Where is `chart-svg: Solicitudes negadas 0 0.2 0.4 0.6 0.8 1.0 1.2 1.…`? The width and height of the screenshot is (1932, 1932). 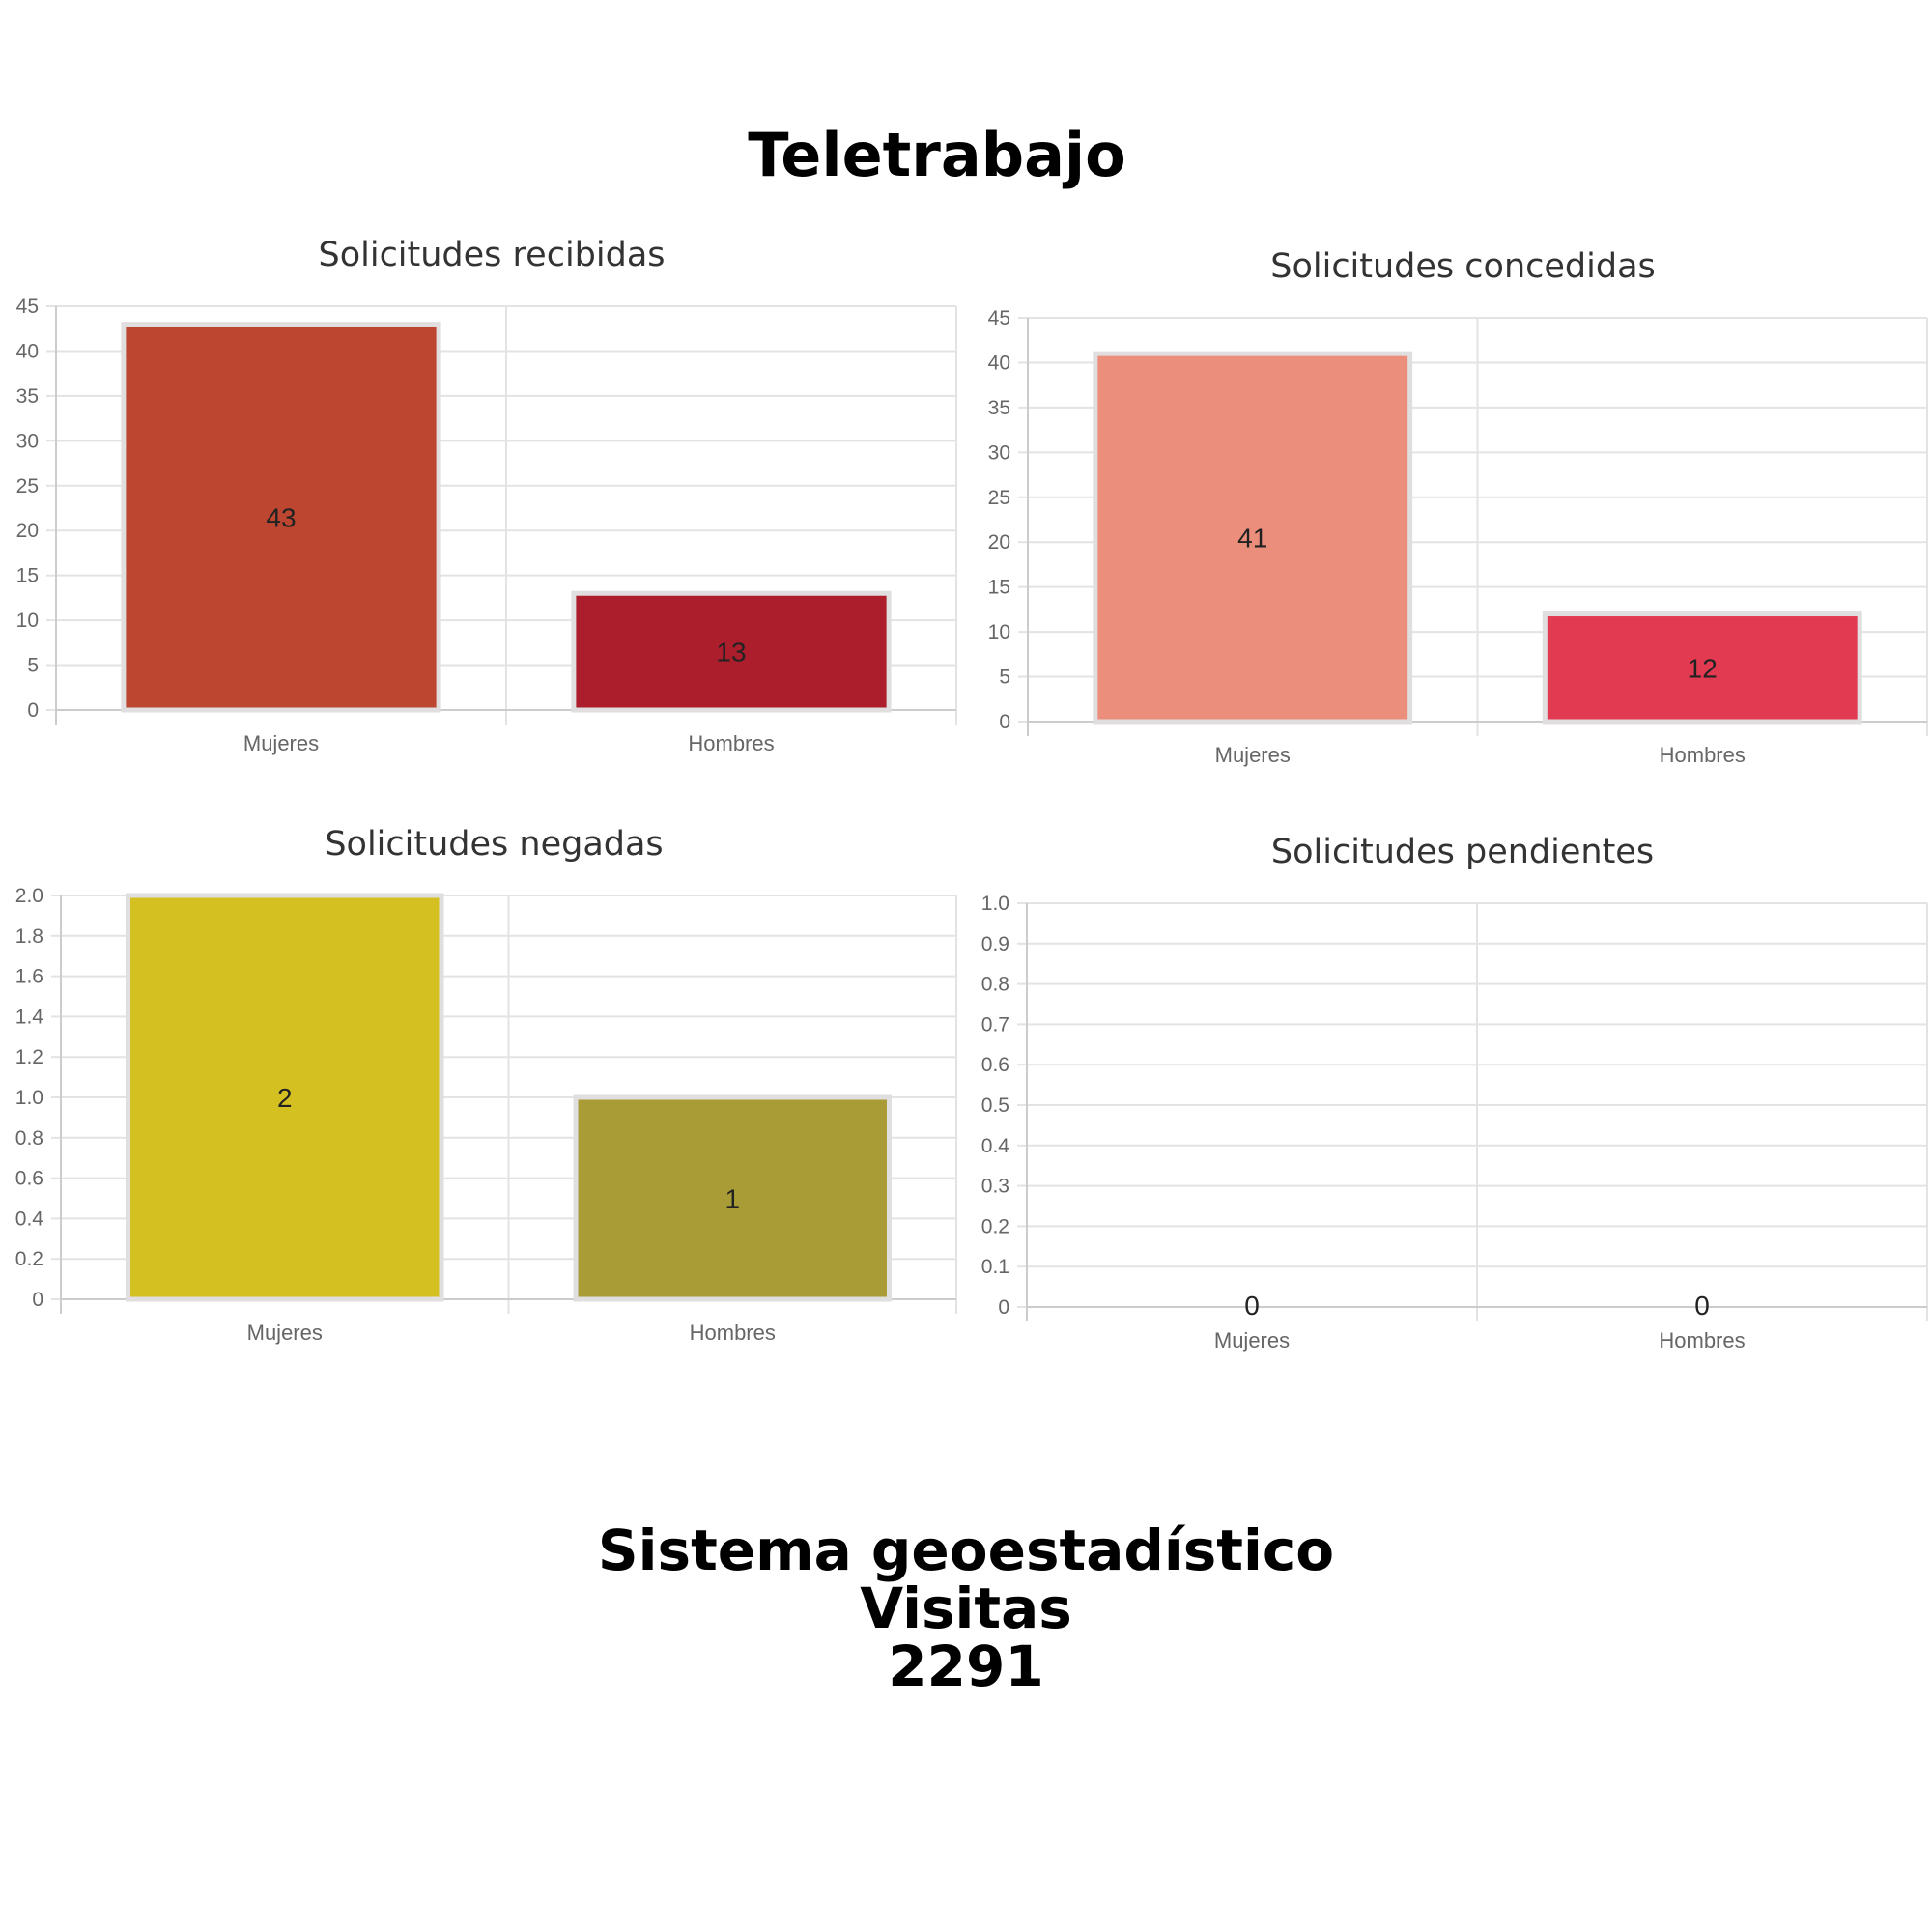 chart-svg: Solicitudes negadas 0 0.2 0.4 0.6 0.8 1.0 1.2 1.… is located at coordinates (486, 1085).